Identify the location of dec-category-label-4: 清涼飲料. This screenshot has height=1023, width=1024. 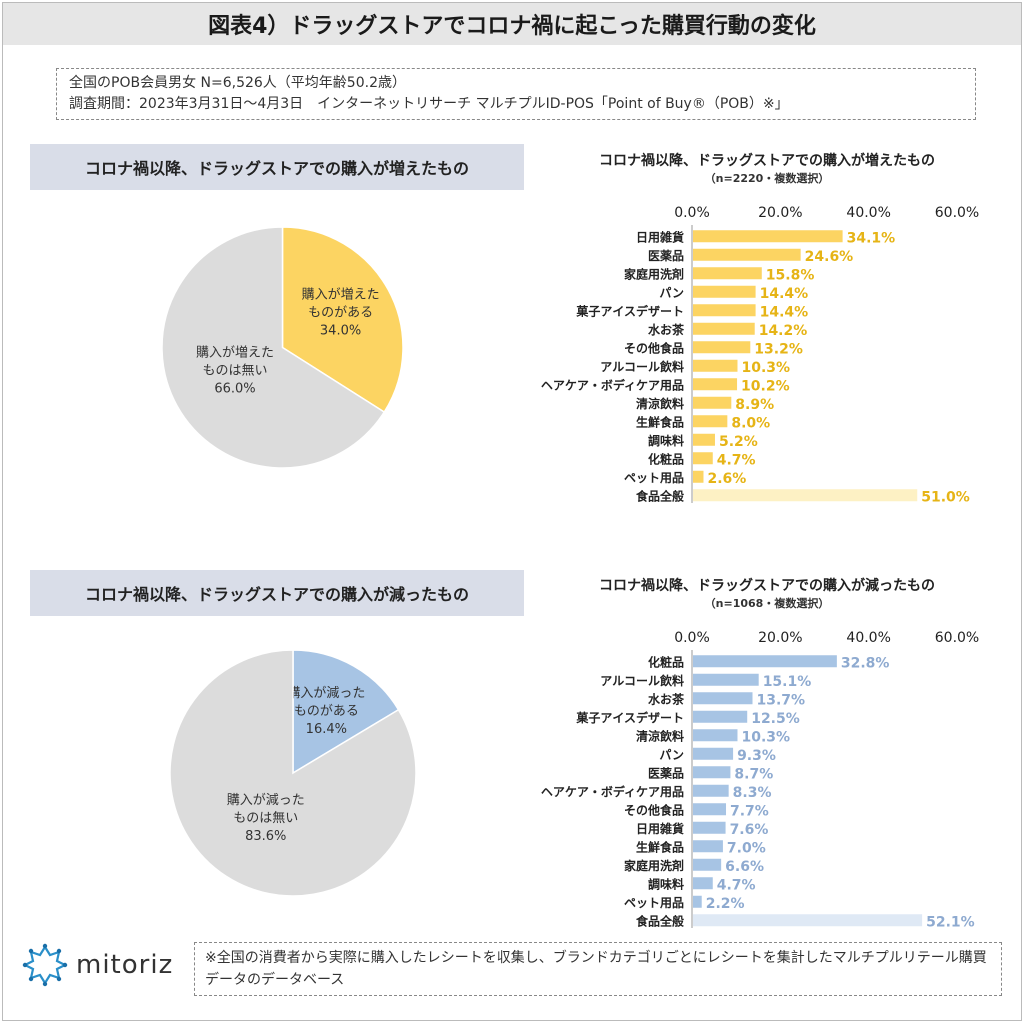
(660, 735).